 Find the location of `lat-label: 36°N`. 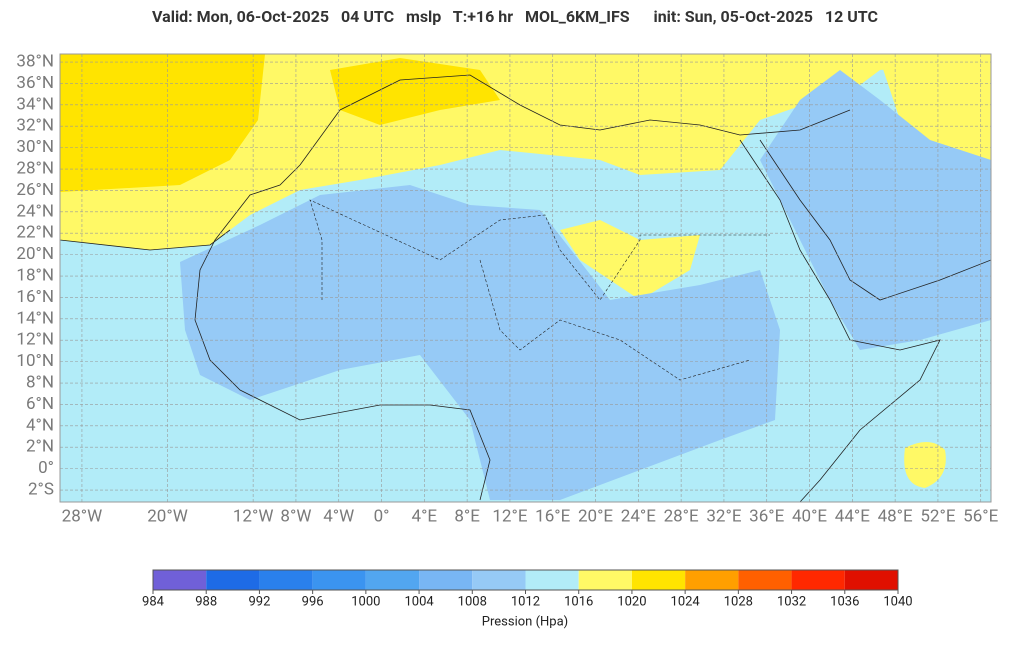

lat-label: 36°N is located at coordinates (35, 83).